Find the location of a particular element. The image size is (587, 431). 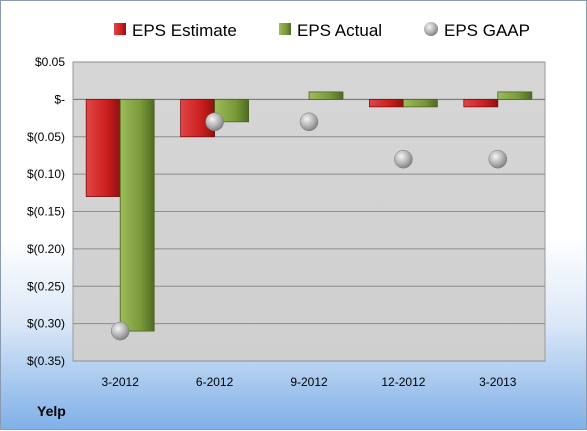

x-axis-ticks: 3-2012 6-2012 9-2012 12-2012 3-2013 is located at coordinates (309, 382).